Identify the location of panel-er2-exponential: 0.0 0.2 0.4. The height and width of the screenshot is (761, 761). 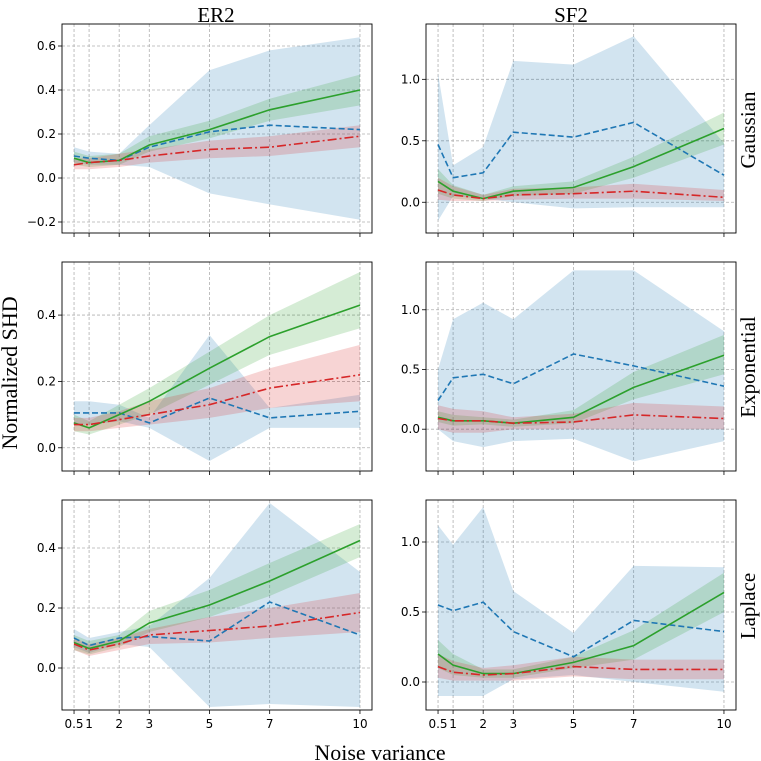
(205, 368).